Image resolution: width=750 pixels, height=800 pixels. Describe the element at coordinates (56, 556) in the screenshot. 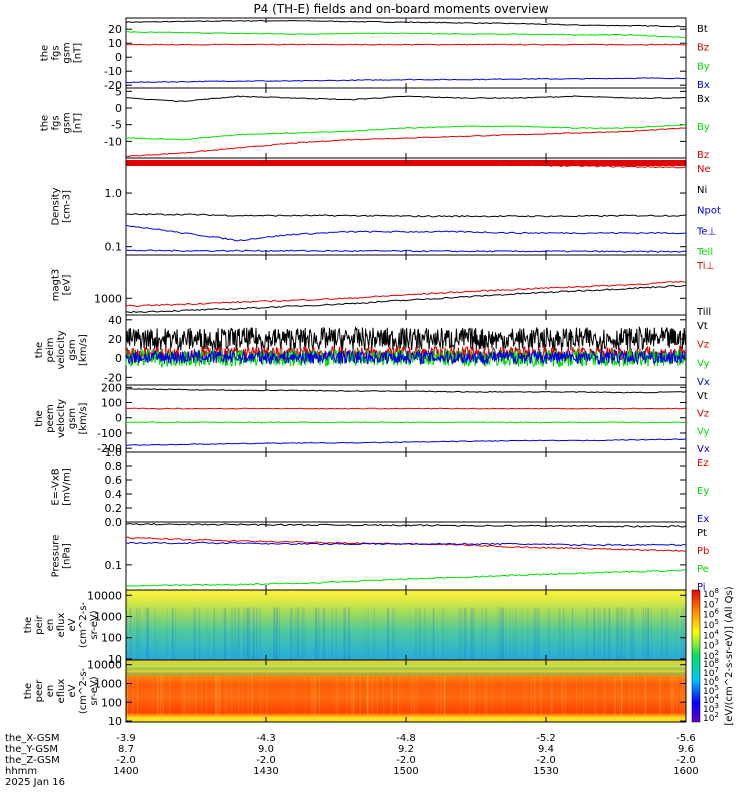

I see `y-axis-label: Pressure` at that location.